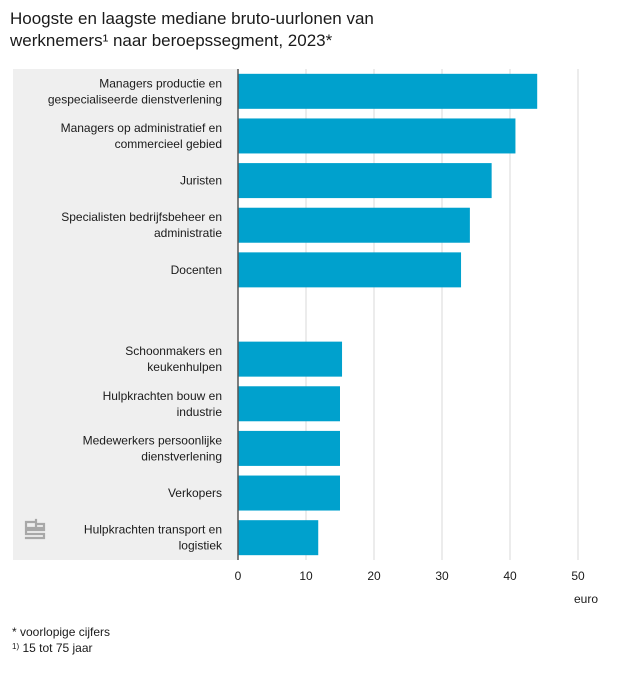 The image size is (626, 678). I want to click on category-label: Schoonmakers en keukenhulpen, so click(173, 359).